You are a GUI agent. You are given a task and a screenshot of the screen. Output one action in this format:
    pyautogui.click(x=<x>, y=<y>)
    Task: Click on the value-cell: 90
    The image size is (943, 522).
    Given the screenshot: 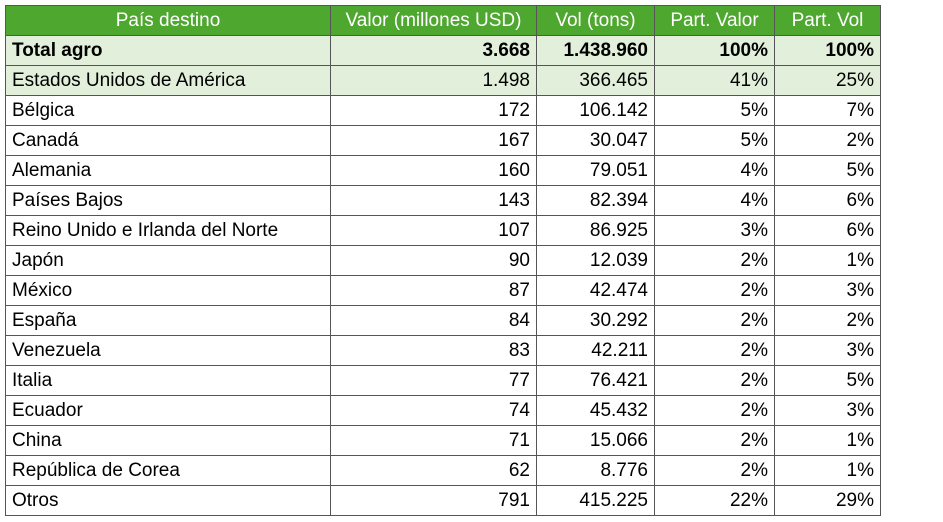 What is the action you would take?
    pyautogui.click(x=433, y=260)
    